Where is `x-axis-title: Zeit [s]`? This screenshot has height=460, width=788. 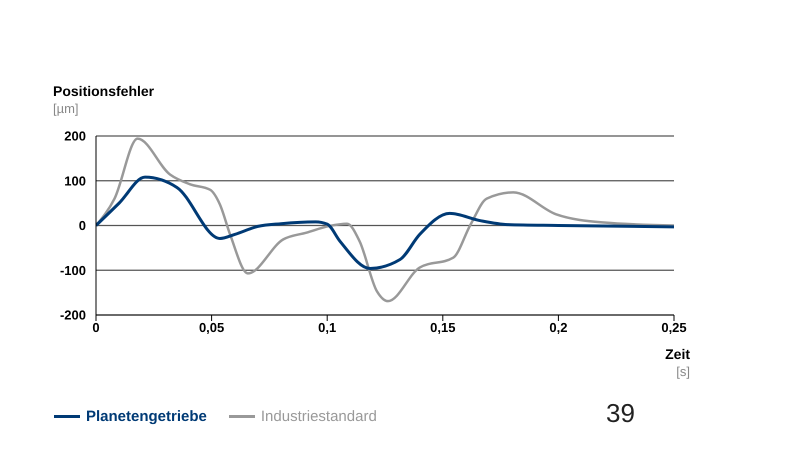 x-axis-title: Zeit [s] is located at coordinates (677, 363).